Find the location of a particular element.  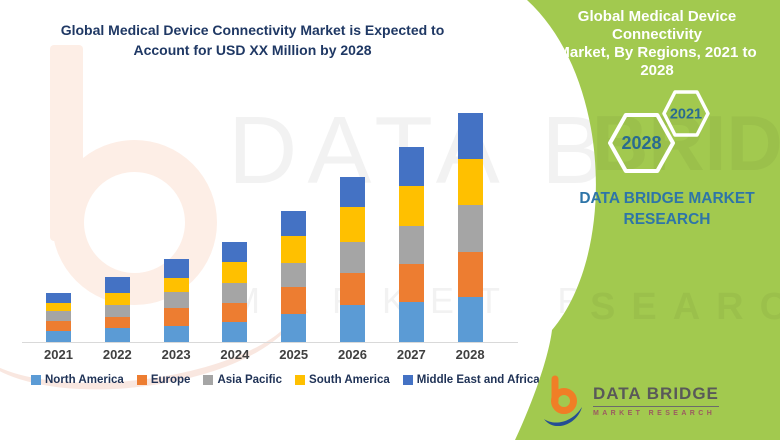

bar-2023-segment-north-america is located at coordinates (176, 334).